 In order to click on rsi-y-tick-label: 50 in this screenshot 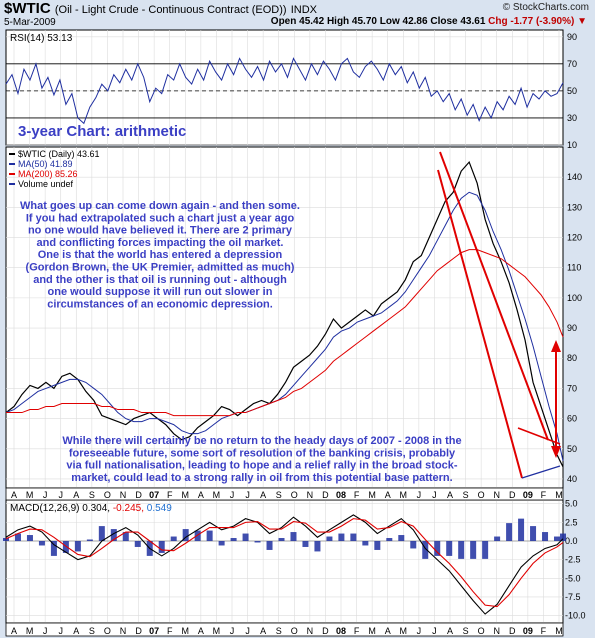, I will do `click(572, 91)`.